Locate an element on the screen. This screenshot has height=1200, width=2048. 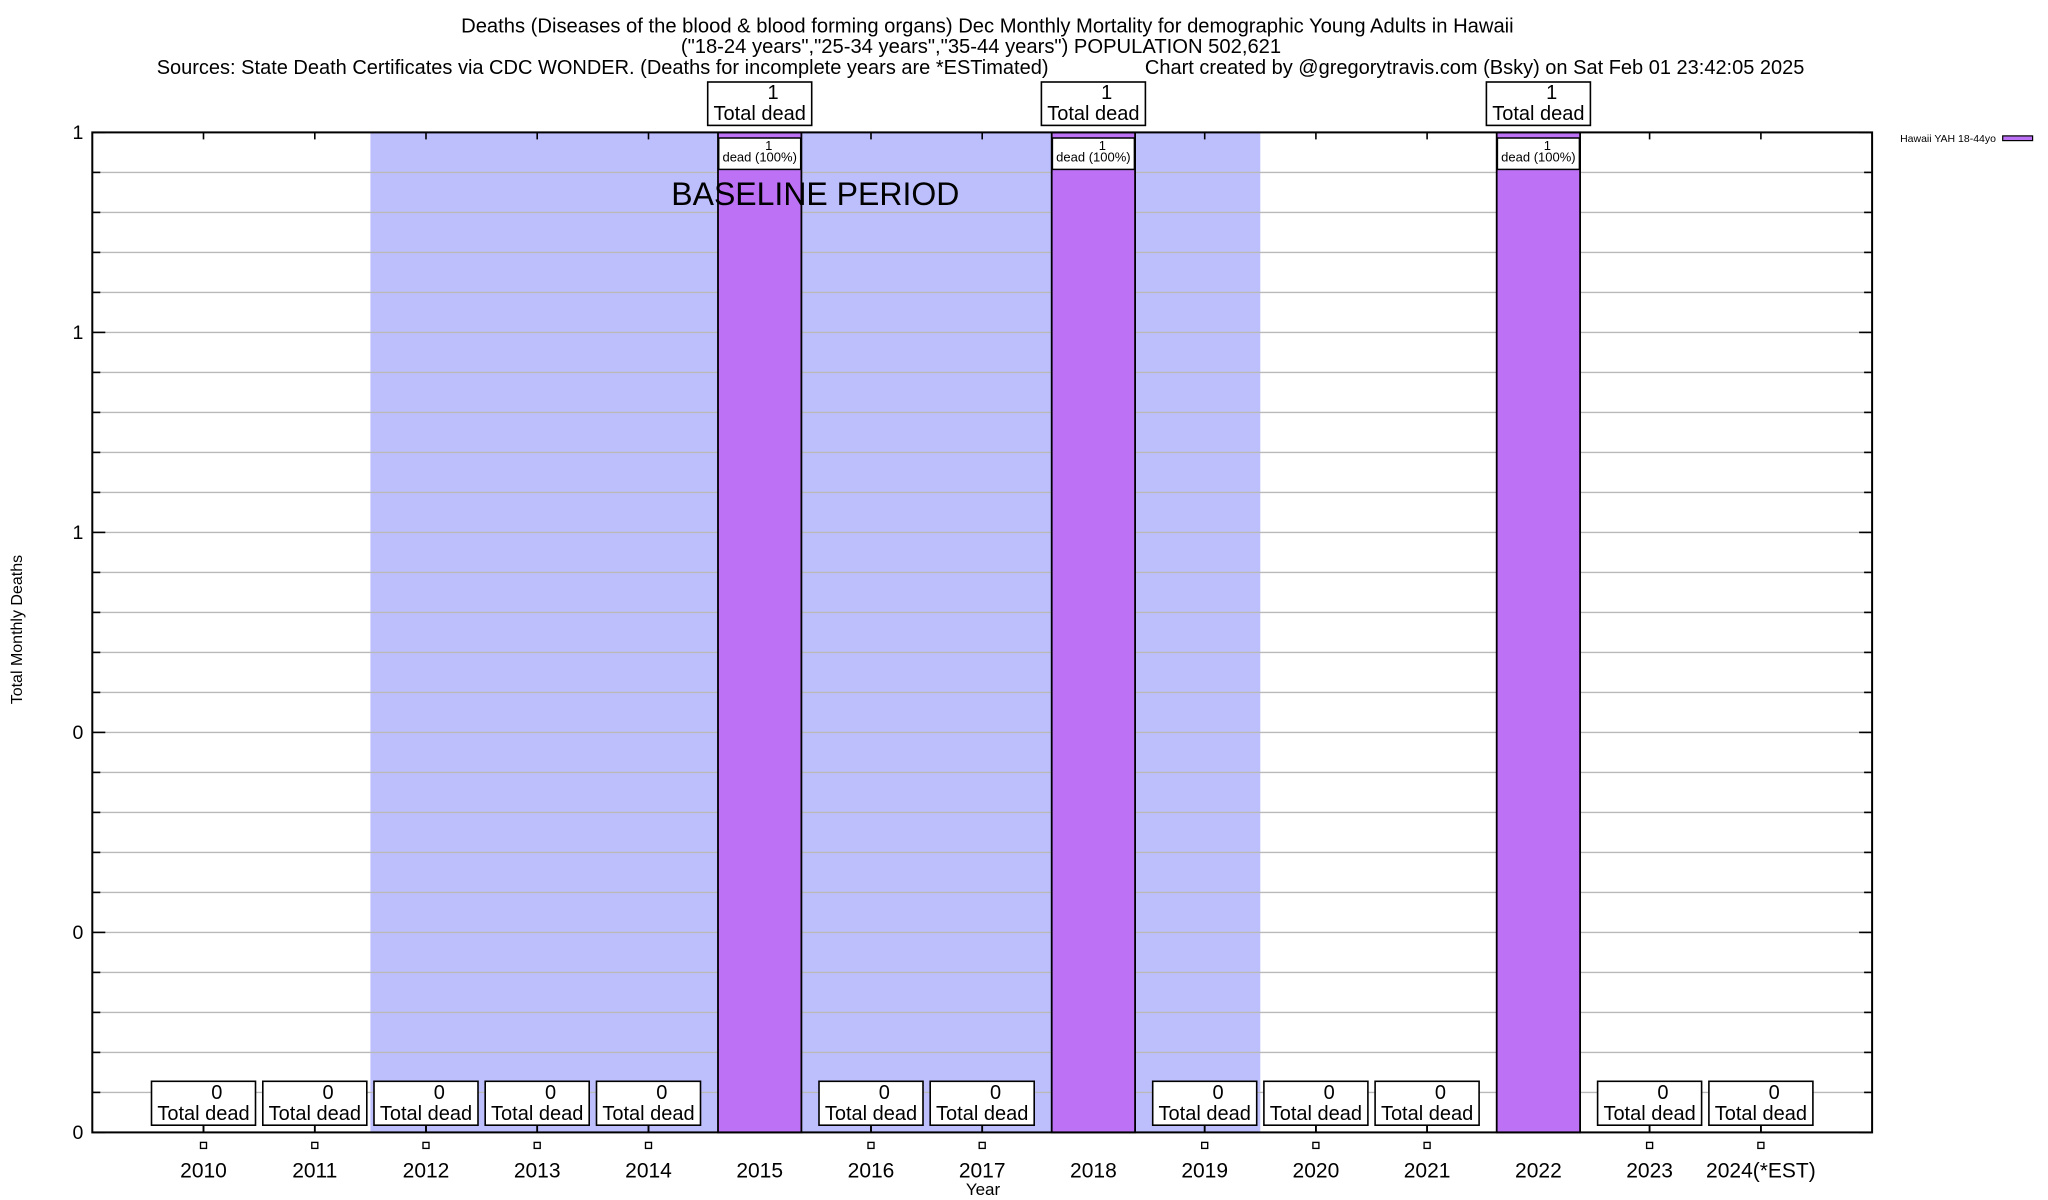
svg-text: 2022 is located at coordinates (1538, 1171).